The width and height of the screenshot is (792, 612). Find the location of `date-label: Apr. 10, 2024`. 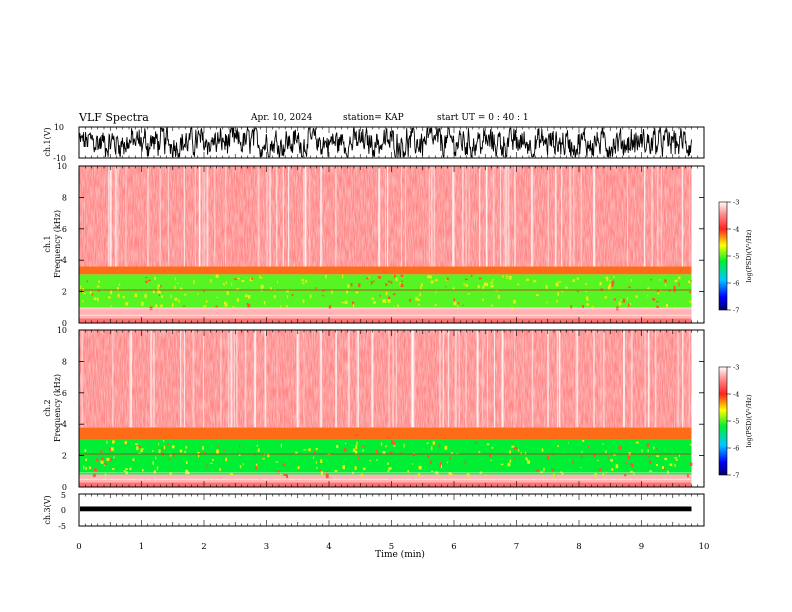

date-label: Apr. 10, 2024 is located at coordinates (282, 118).